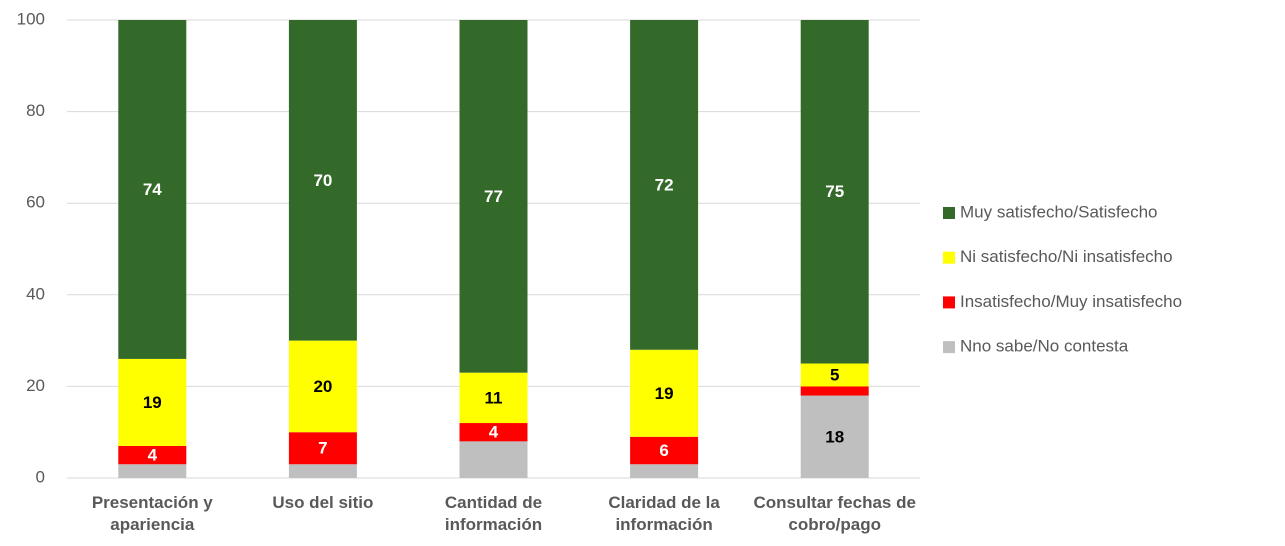 Image resolution: width=1285 pixels, height=546 pixels. Describe the element at coordinates (31, 18) in the screenshot. I see `y-tick-label: 100` at that location.